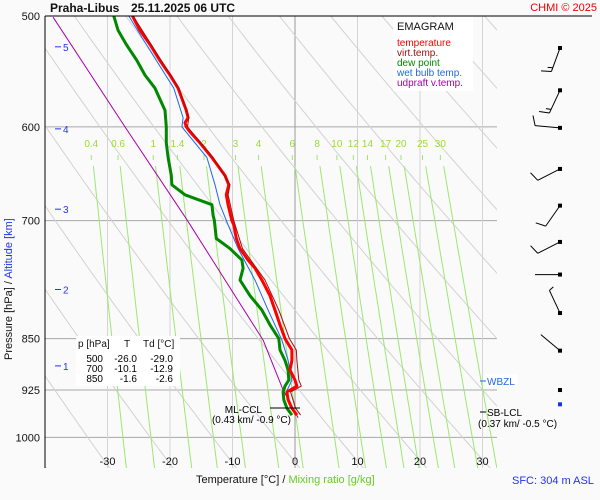 This screenshot has width=600, height=500. I want to click on wbzl-box, so click(501, 380).